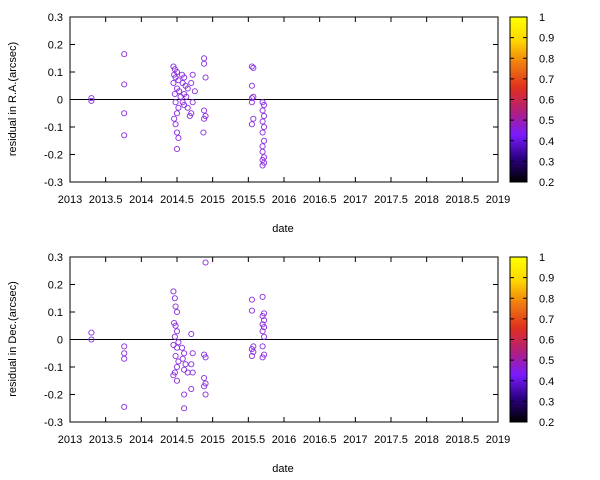 Image resolution: width=600 pixels, height=480 pixels. Describe the element at coordinates (60, 341) in the screenshot. I see `dec-y-tick-label: 0` at that location.